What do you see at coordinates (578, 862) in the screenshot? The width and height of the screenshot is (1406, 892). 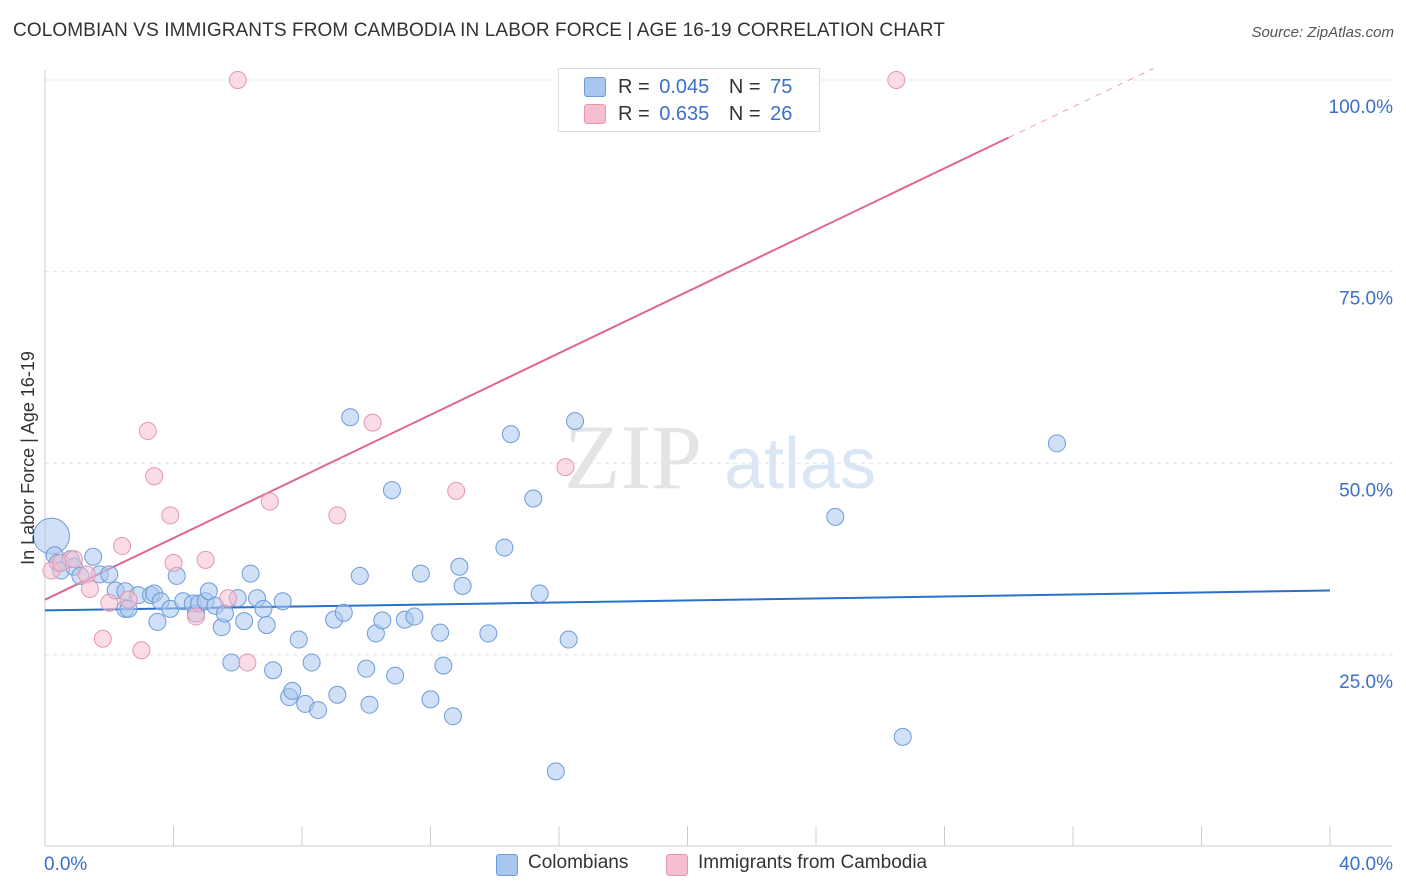 I see `bottom-legend-label: Colombians` at bounding box center [578, 862].